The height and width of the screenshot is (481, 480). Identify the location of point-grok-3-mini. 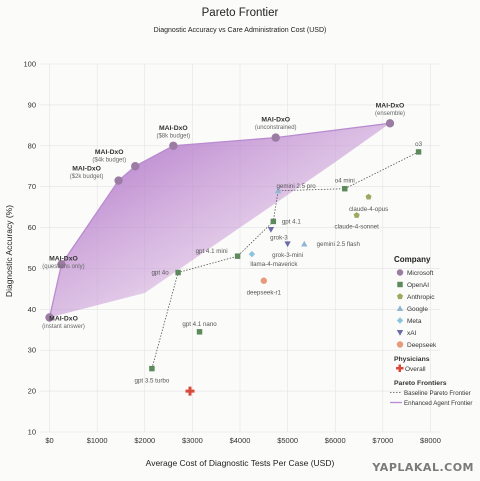
(287, 244).